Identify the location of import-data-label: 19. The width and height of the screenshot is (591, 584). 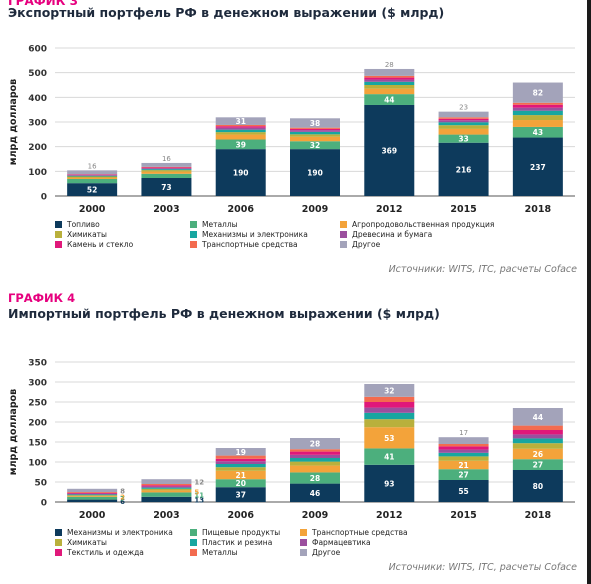
(240, 452).